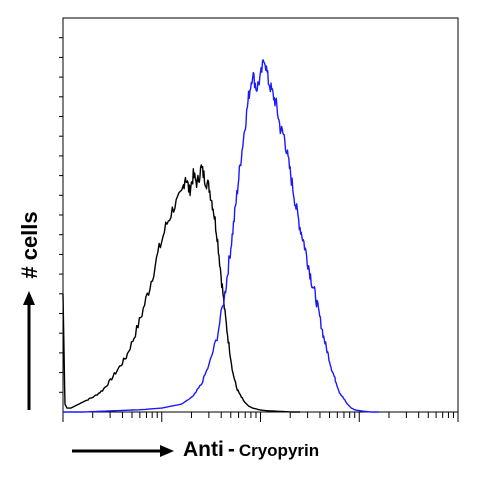 This screenshot has height=479, width=485. What do you see at coordinates (260, 417) in the screenshot?
I see `x-axis-ticks` at bounding box center [260, 417].